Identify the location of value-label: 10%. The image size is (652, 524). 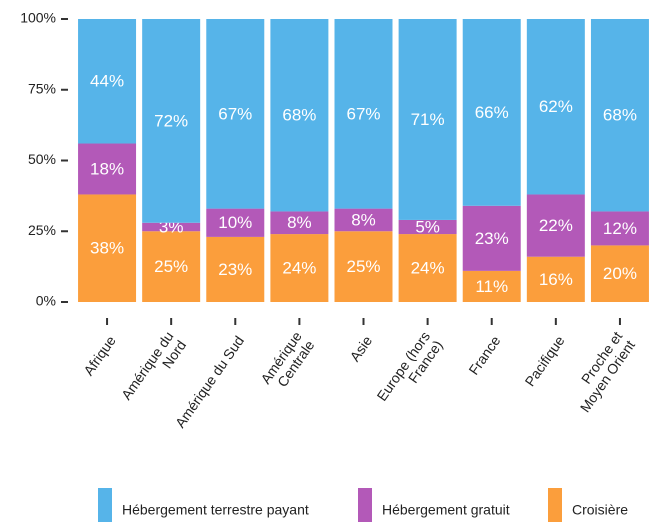
(235, 222).